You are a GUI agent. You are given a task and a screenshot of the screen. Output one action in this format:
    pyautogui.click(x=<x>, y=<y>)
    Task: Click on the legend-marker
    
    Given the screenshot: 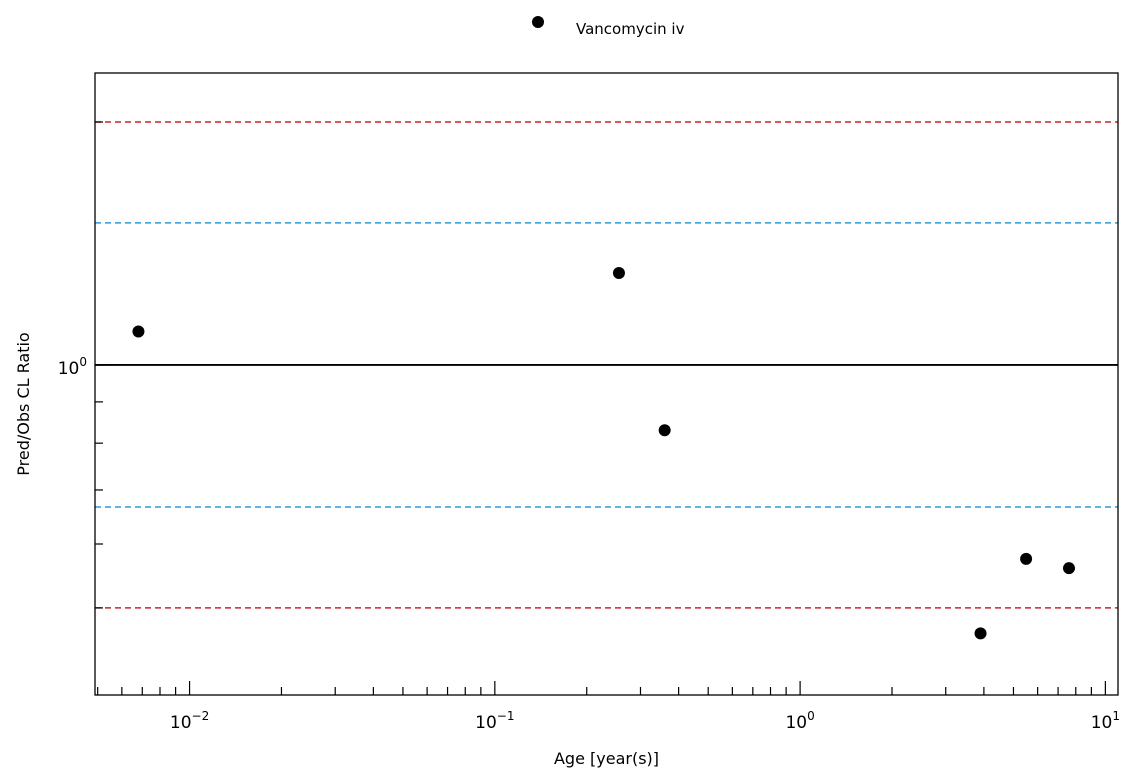 What is the action you would take?
    pyautogui.click(x=538, y=22)
    